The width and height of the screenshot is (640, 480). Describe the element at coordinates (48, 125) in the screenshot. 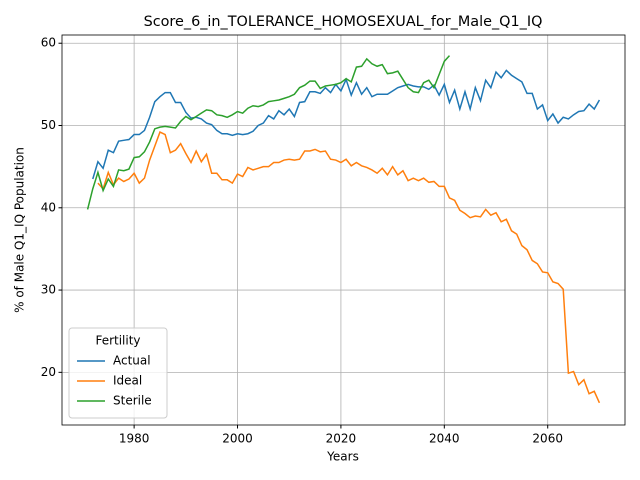

I see `y-tick-label: 50` at that location.